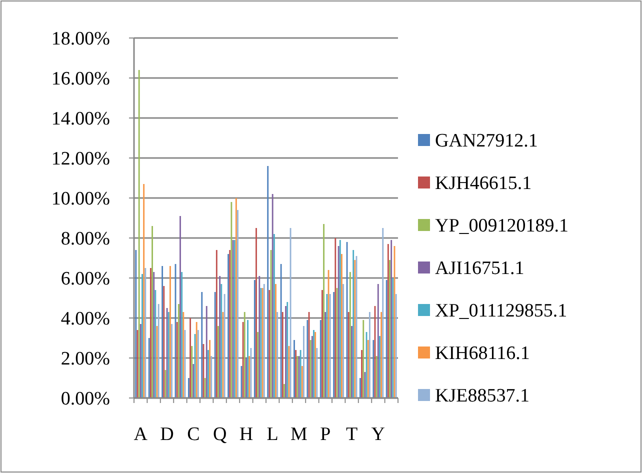 This screenshot has width=642, height=473. Describe the element at coordinates (85, 279) in the screenshot. I see `y-tick-label: 6.00%` at that location.